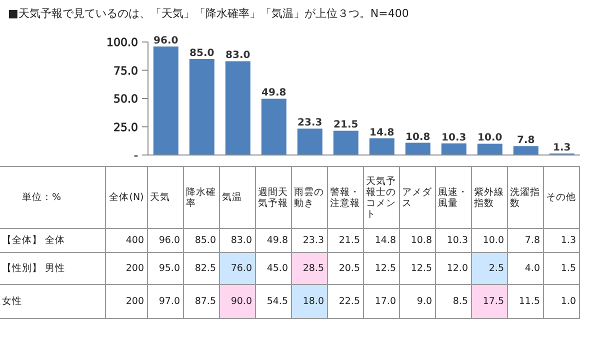  I want to click on x-tick-label: アメダス, so click(418, 198).